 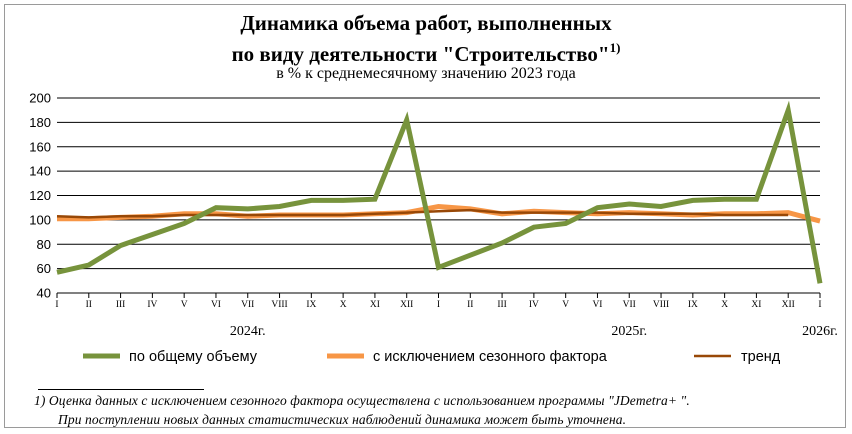 I want to click on legend-label-trend: тренд, so click(x=761, y=357).